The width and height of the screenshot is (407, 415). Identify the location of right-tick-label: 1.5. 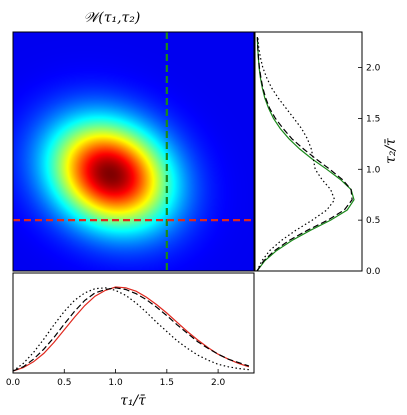
(373, 119).